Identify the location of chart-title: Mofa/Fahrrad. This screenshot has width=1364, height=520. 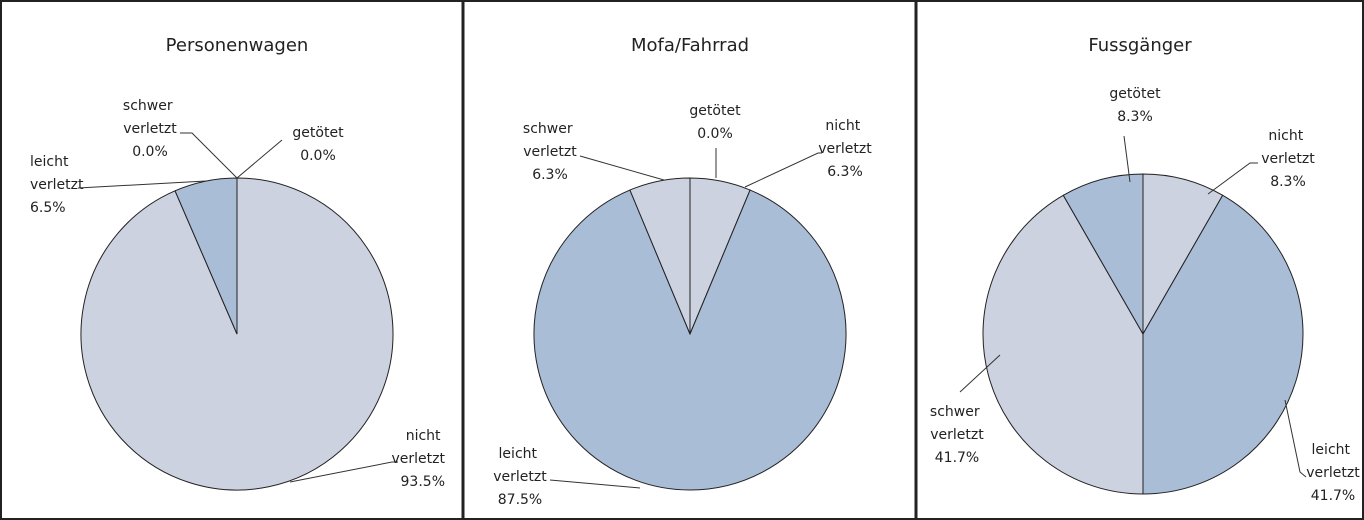
(690, 45).